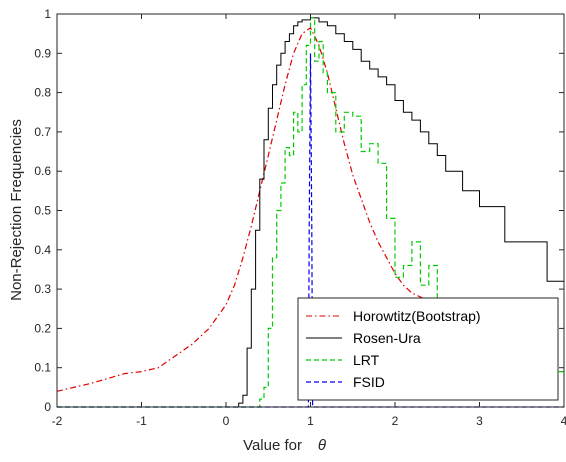 Image resolution: width=566 pixels, height=462 pixels. I want to click on x-tick-label: 4, so click(563, 421).